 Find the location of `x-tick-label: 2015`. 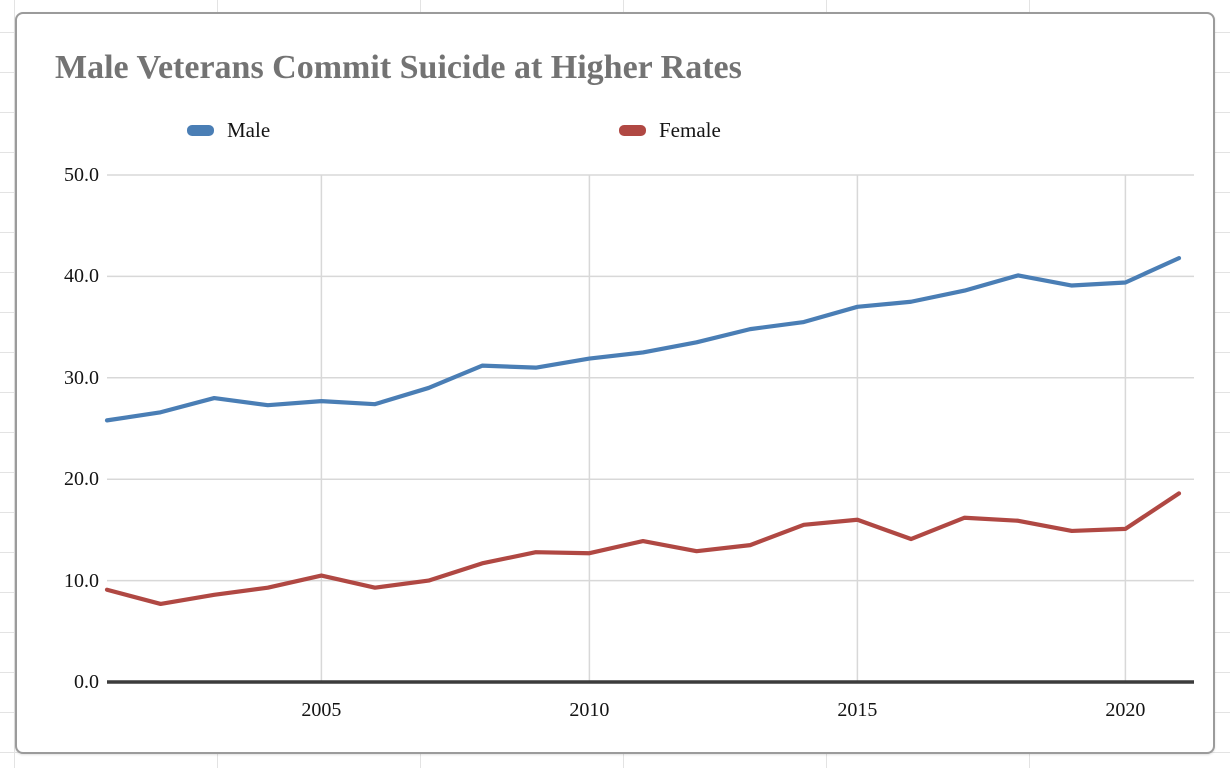

x-tick-label: 2015 is located at coordinates (857, 710).